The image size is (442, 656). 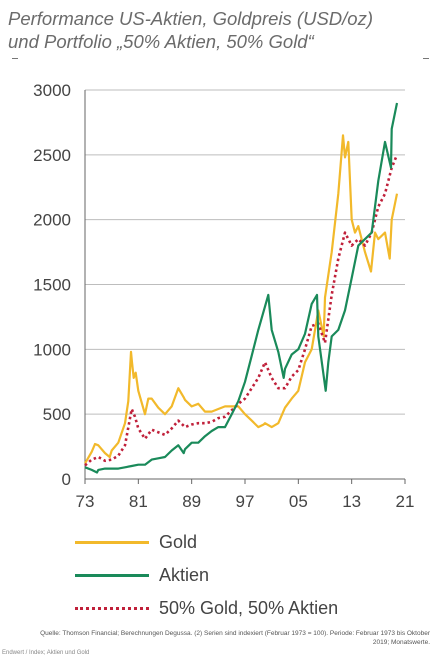 I want to click on x-tick-label: 21, so click(x=405, y=501).